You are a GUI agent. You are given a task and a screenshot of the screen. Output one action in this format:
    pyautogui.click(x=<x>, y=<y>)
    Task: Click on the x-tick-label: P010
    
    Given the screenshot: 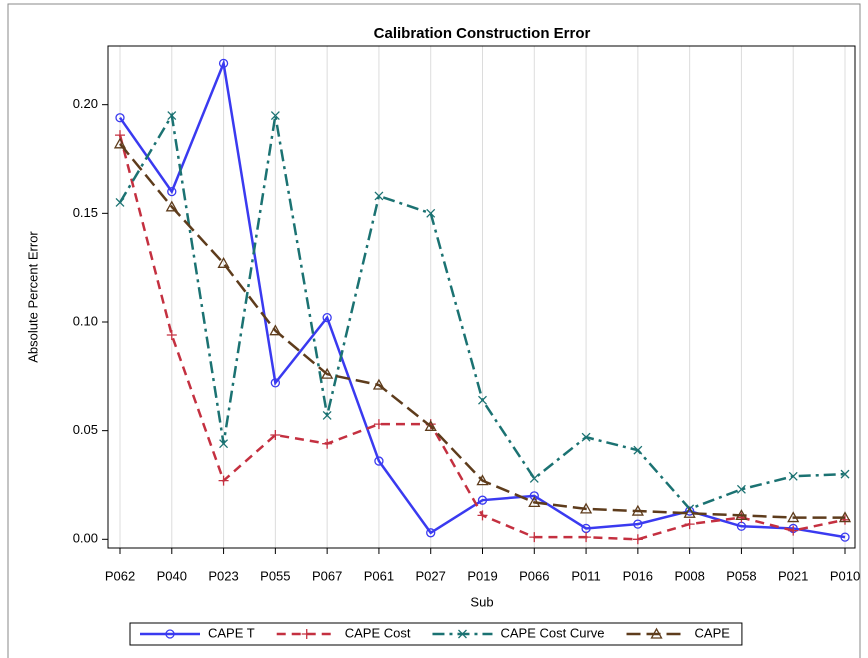 What is the action you would take?
    pyautogui.click(x=845, y=575)
    